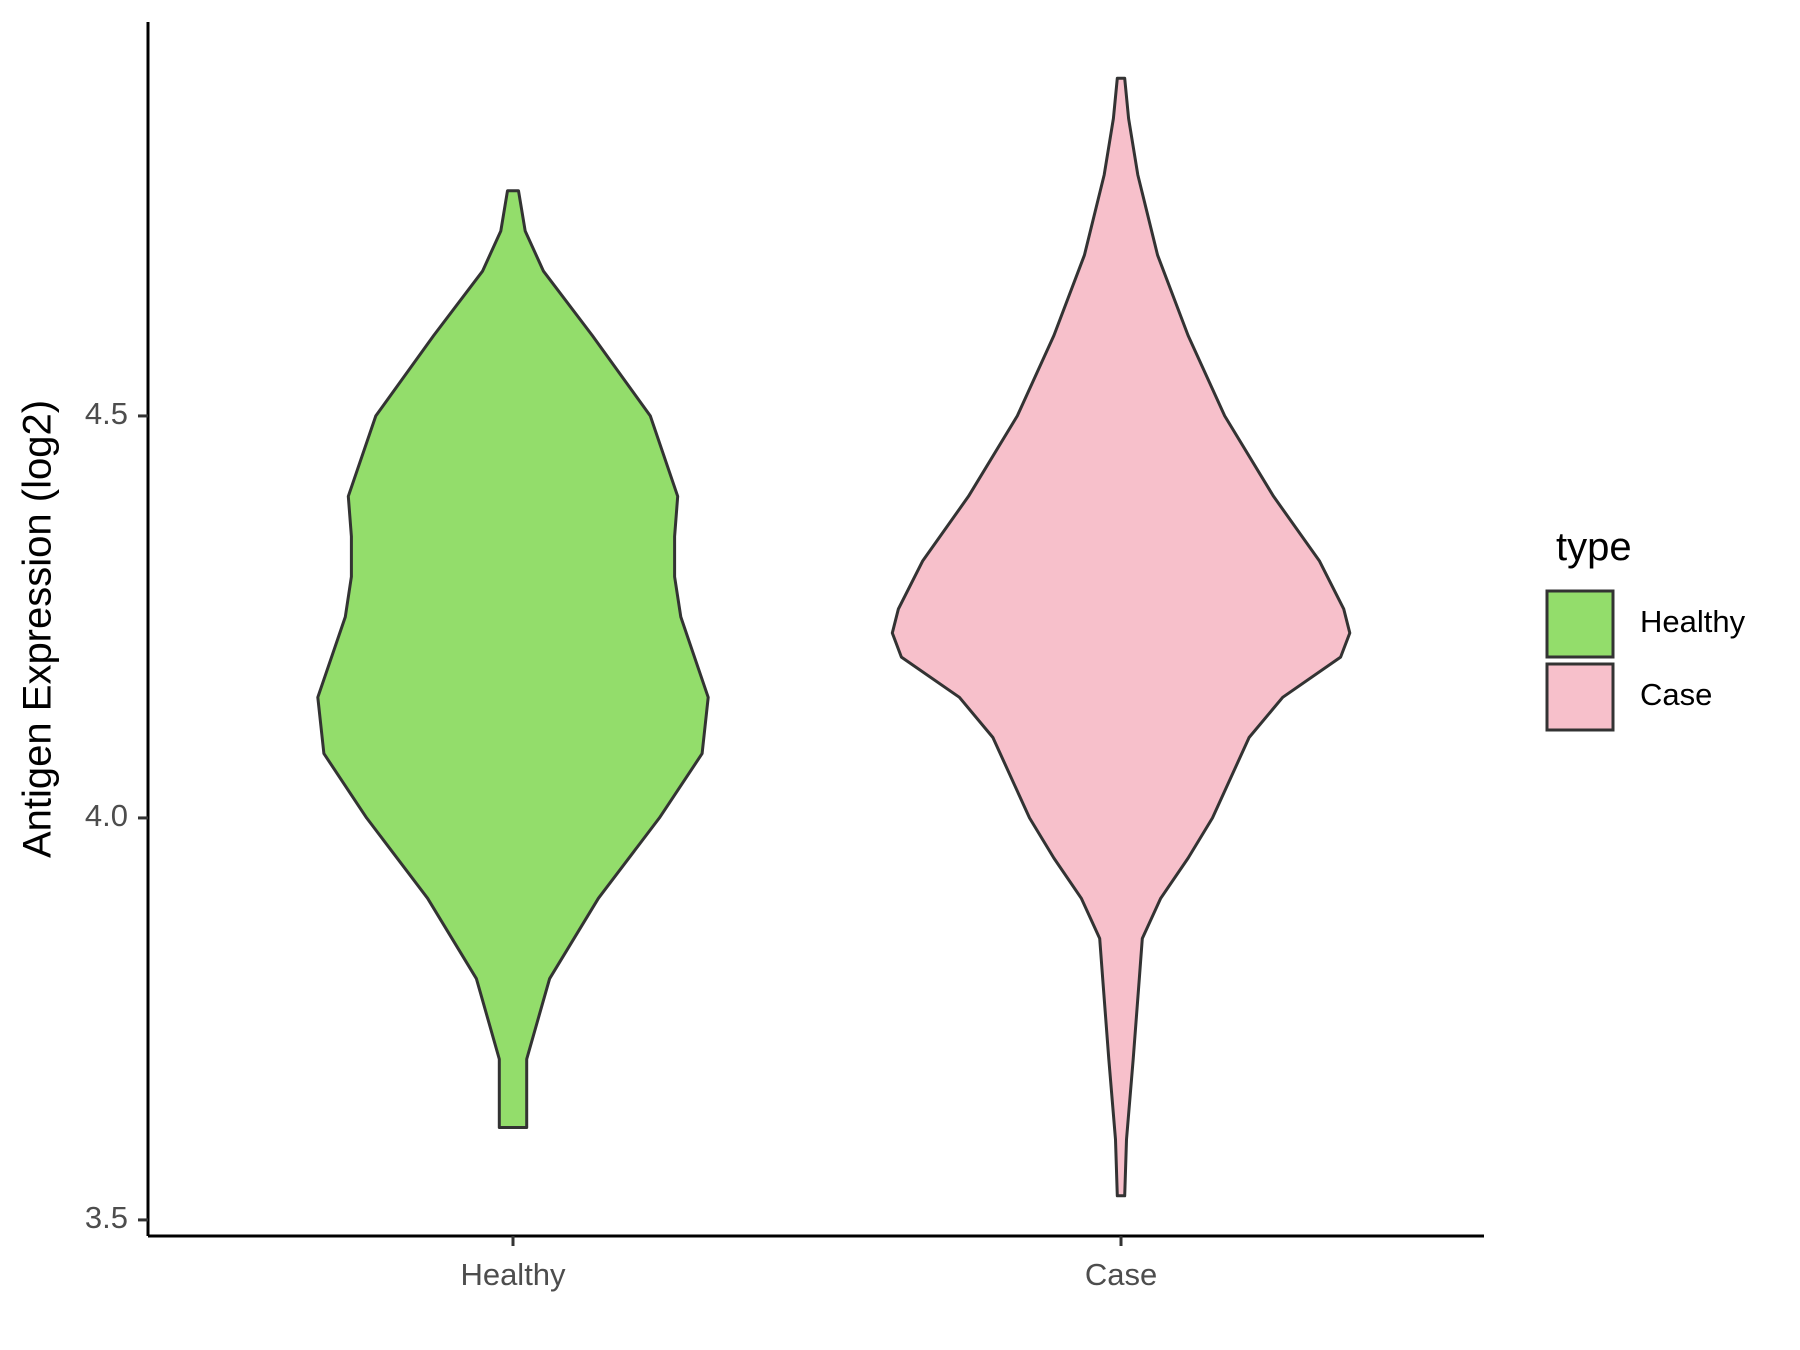 The image size is (1800, 1350). I want to click on x-ticks: Healthy Case, so click(808, 1264).